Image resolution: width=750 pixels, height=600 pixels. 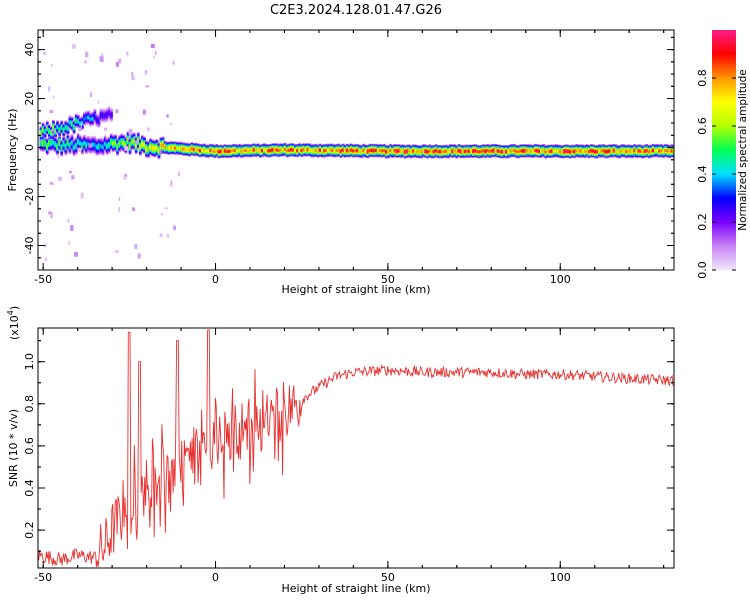 What do you see at coordinates (215, 279) in the screenshot?
I see `x-tick-label: 0` at bounding box center [215, 279].